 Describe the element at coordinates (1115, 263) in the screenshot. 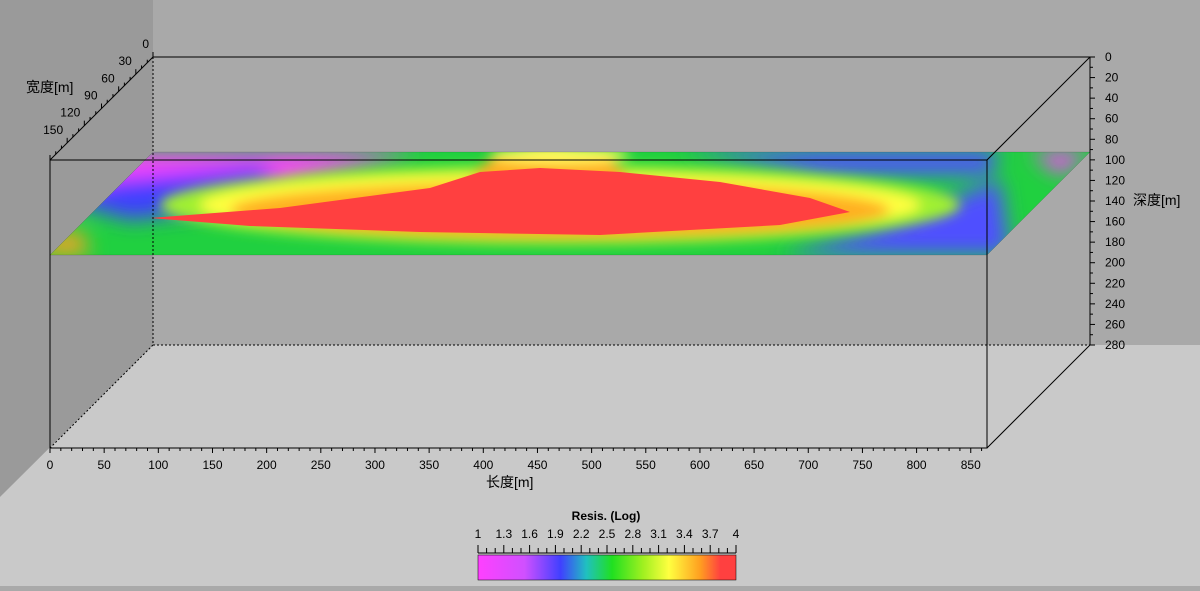

I see `z-tick-label: 200` at that location.